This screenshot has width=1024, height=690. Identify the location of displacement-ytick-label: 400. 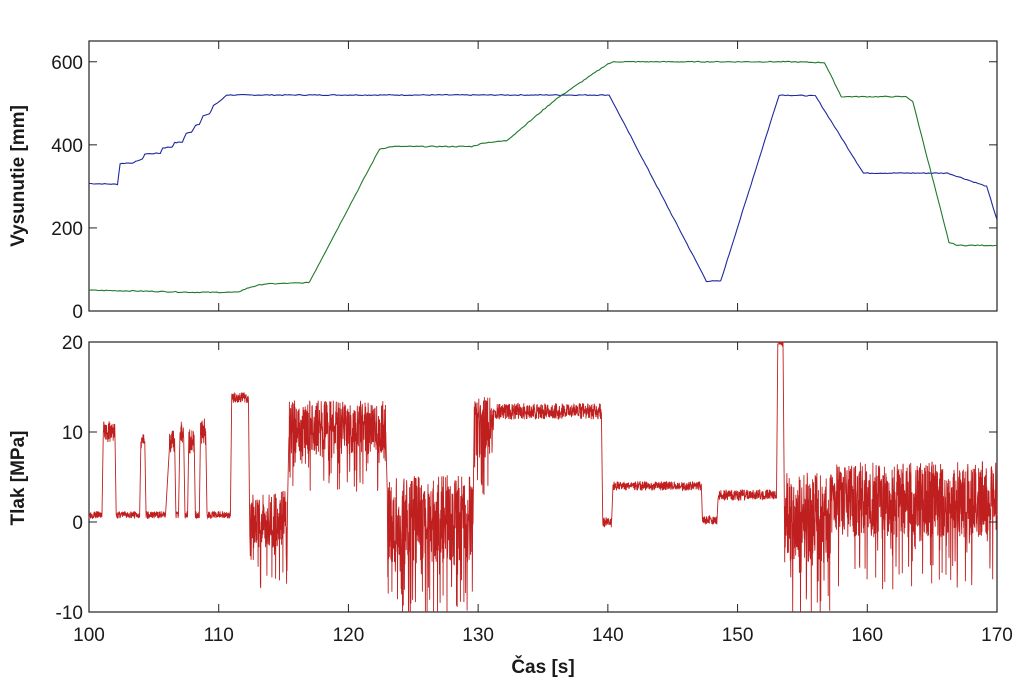
(67, 146).